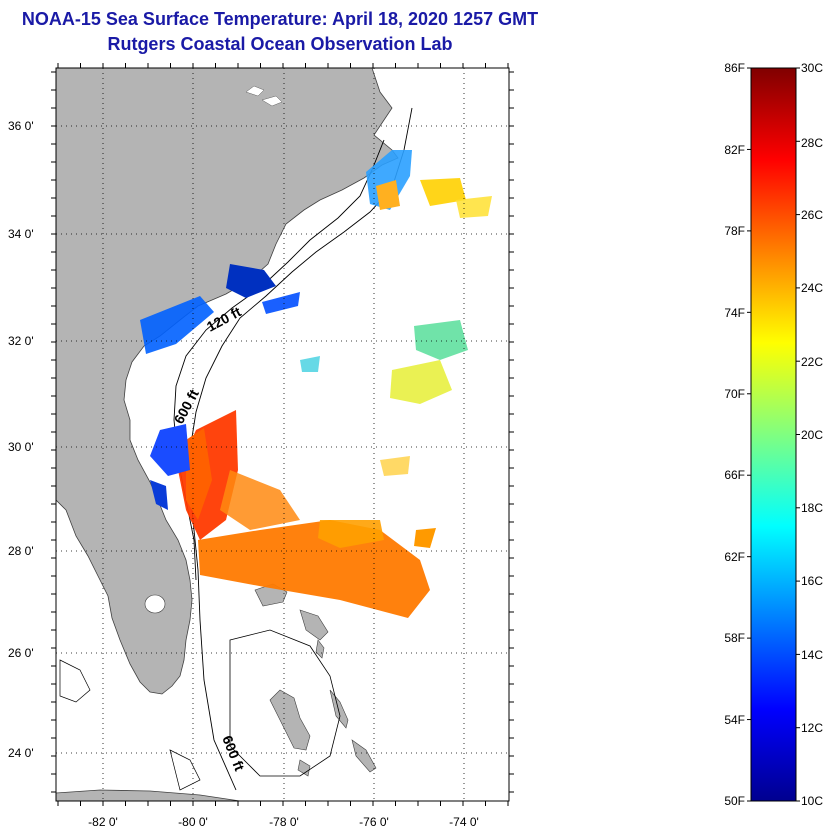  I want to click on colorbar-c-label: 16C, so click(812, 581).